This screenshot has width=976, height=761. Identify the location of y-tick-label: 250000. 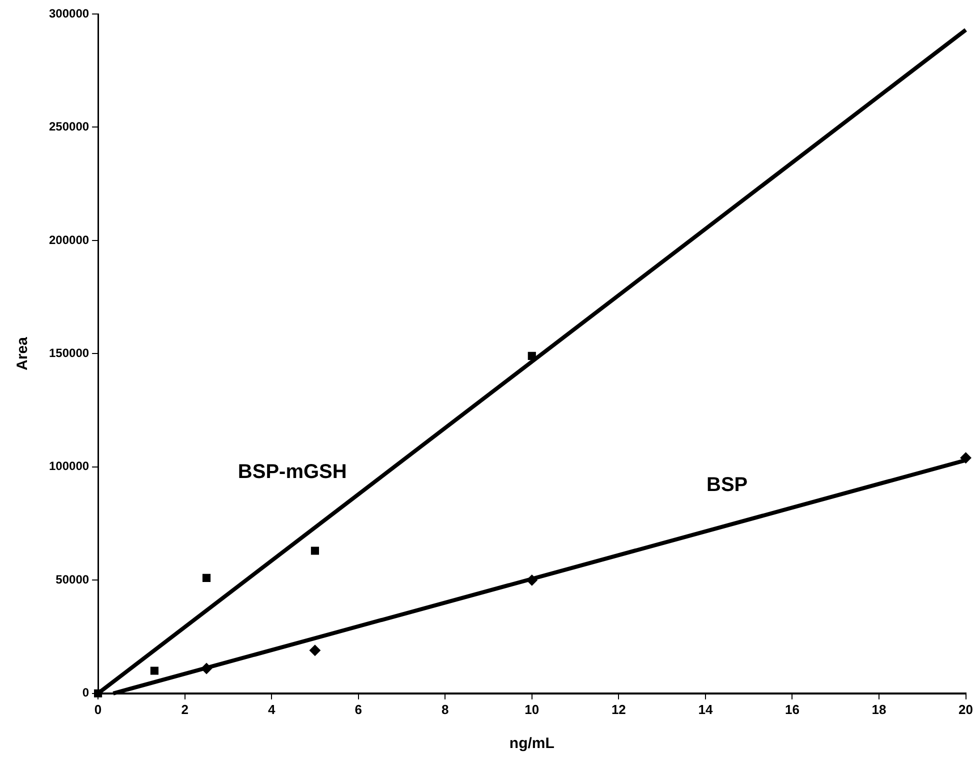
(69, 127).